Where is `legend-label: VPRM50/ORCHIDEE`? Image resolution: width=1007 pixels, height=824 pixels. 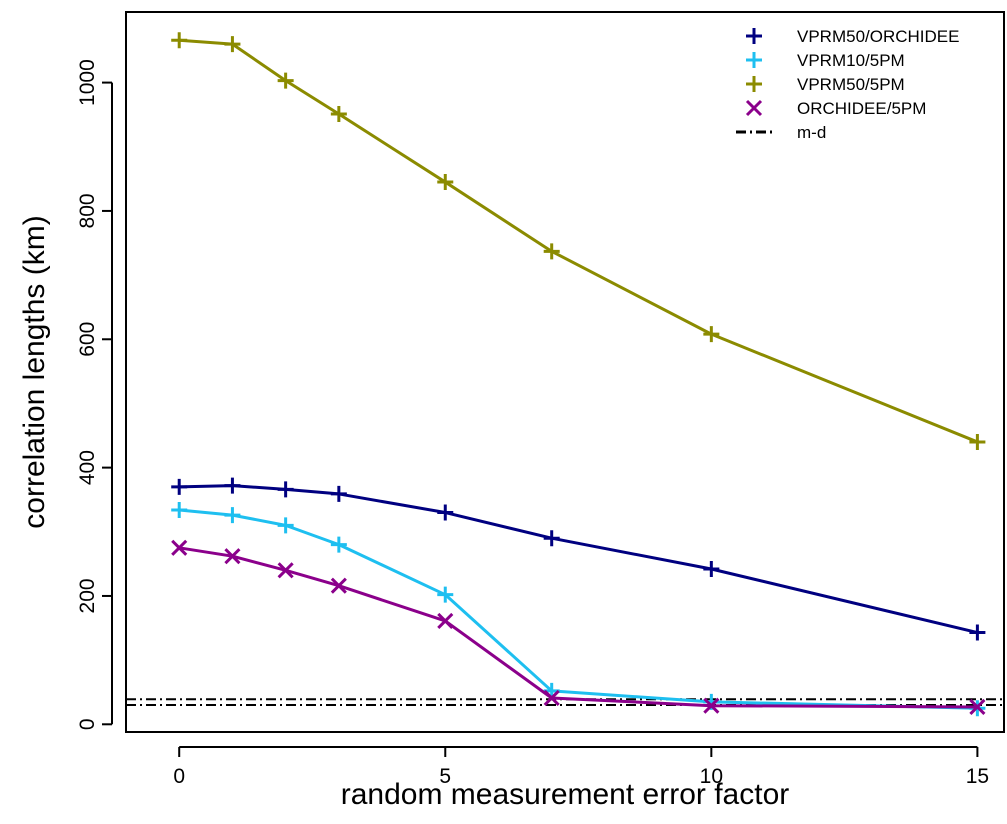 legend-label: VPRM50/ORCHIDEE is located at coordinates (878, 36).